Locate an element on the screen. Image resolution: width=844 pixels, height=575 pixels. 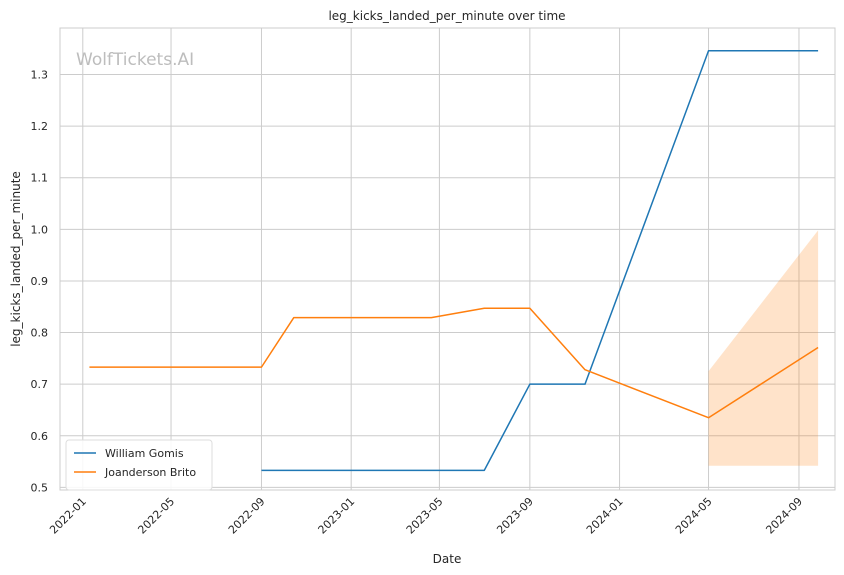
x-tick-label: 2024-09 is located at coordinates (784, 516).